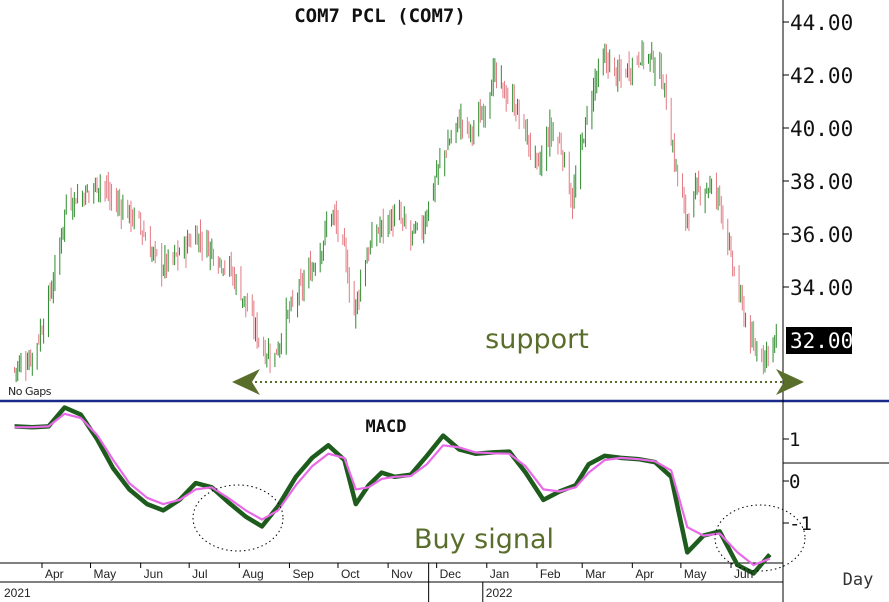  I want to click on buy-signal-annotation: Buy signal, so click(484, 539).